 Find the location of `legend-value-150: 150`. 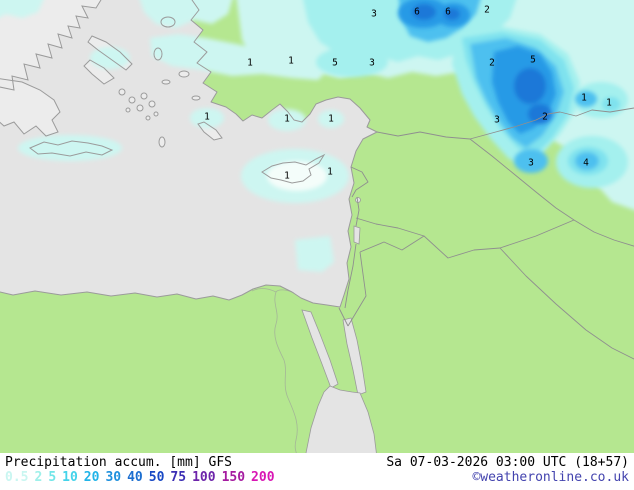

legend-value-150: 150 is located at coordinates (233, 477).